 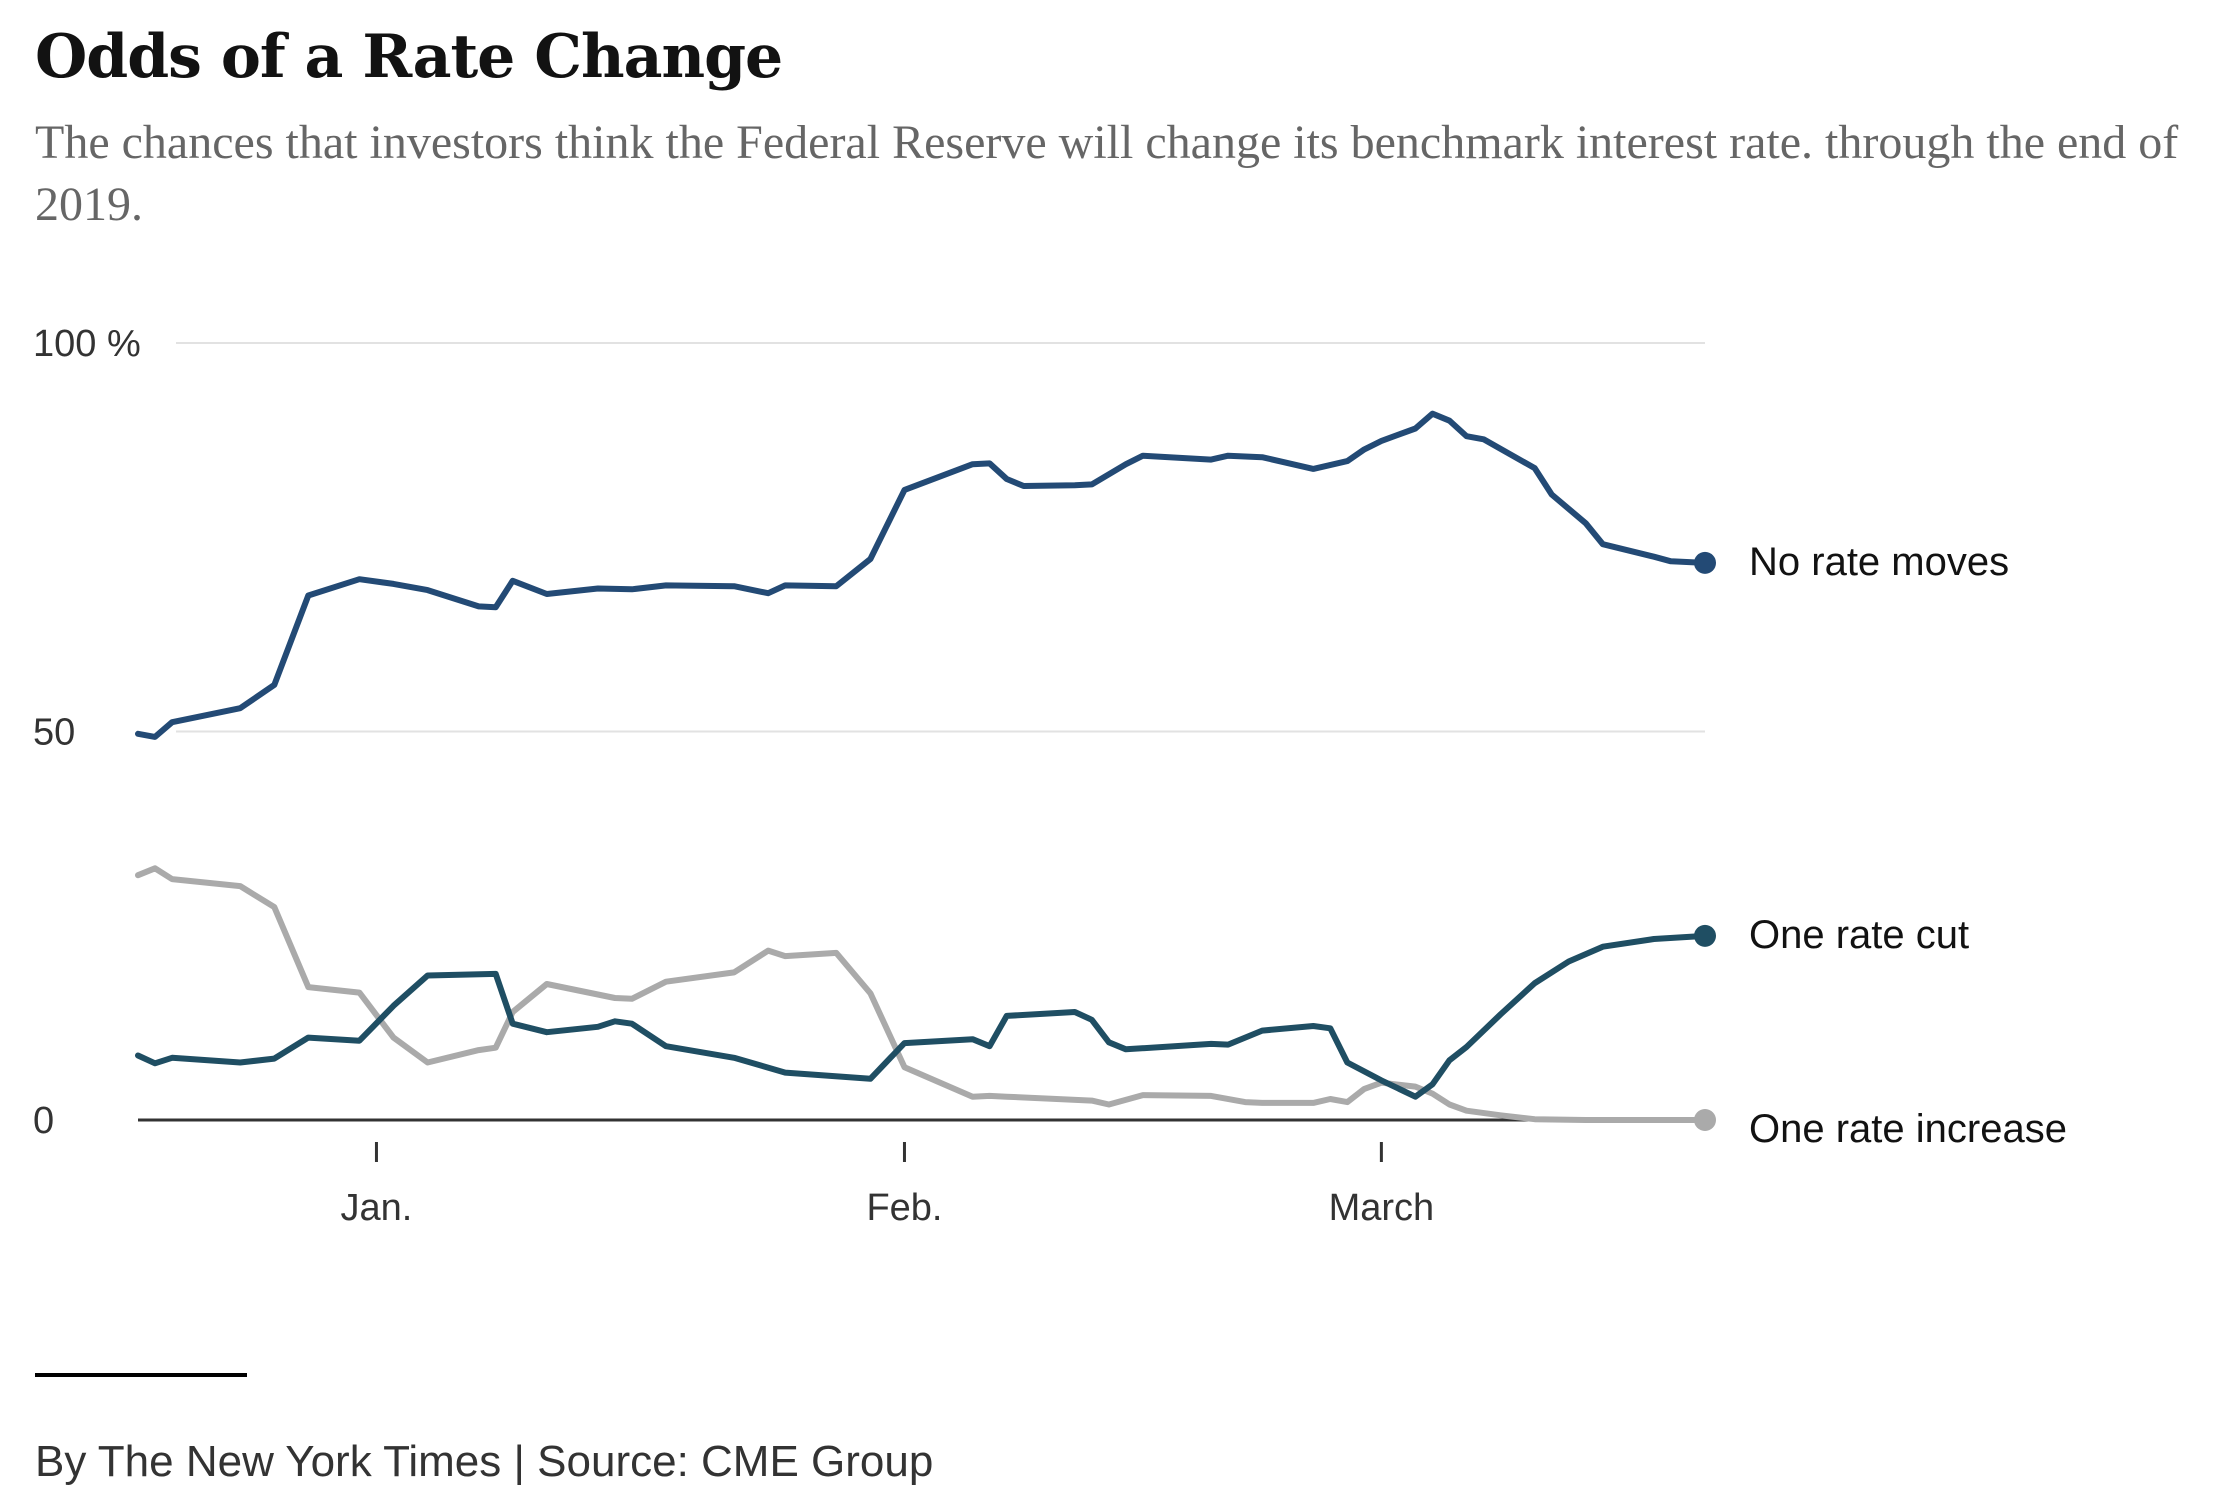 What do you see at coordinates (921, 1016) in the screenshot?
I see `series-line-one-rate-cut` at bounding box center [921, 1016].